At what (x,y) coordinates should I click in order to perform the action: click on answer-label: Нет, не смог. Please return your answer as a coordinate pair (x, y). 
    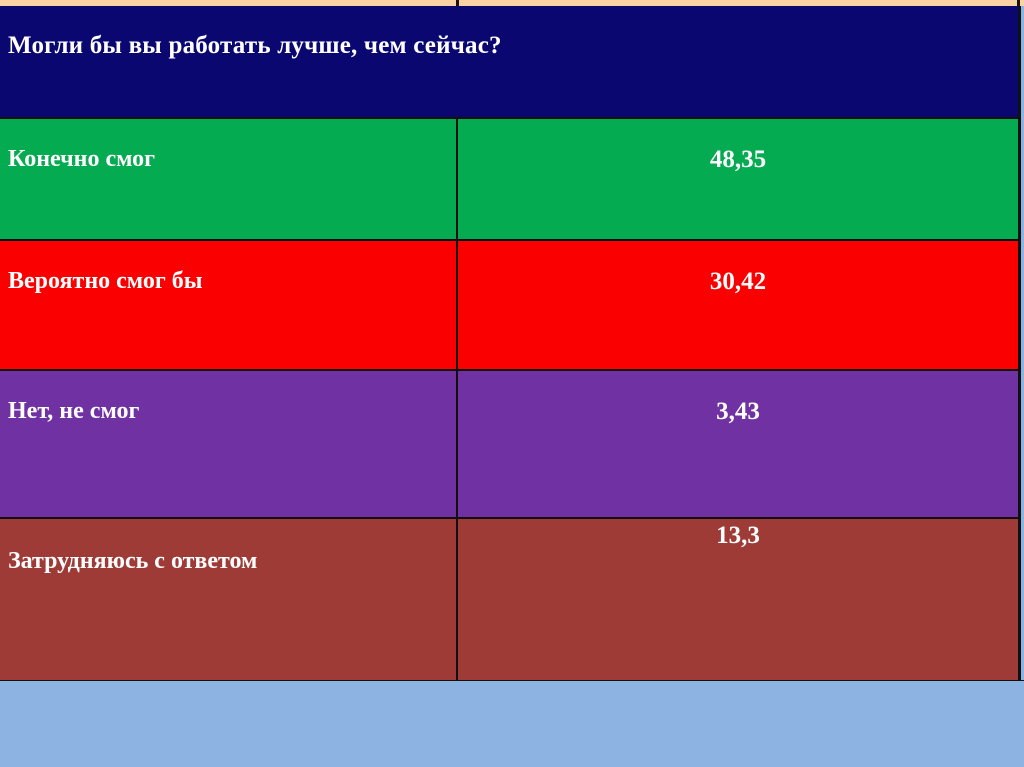
    Looking at the image, I should click on (229, 444).